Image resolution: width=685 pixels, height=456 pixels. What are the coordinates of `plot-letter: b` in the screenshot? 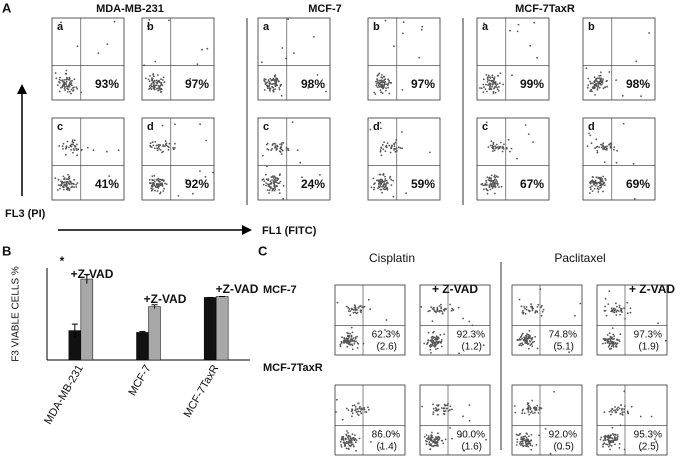 It's located at (376, 27).